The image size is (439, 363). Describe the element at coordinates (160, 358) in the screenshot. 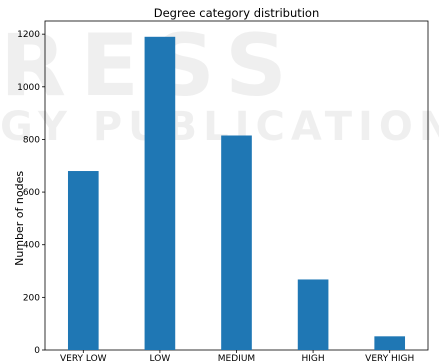

I see `x-tick-label: LOW` at that location.